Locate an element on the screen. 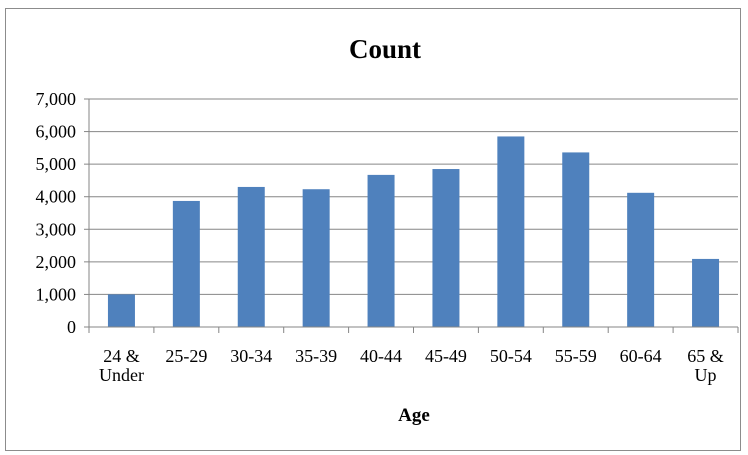 The height and width of the screenshot is (455, 748). x-tick-label: 55-59 is located at coordinates (576, 356).